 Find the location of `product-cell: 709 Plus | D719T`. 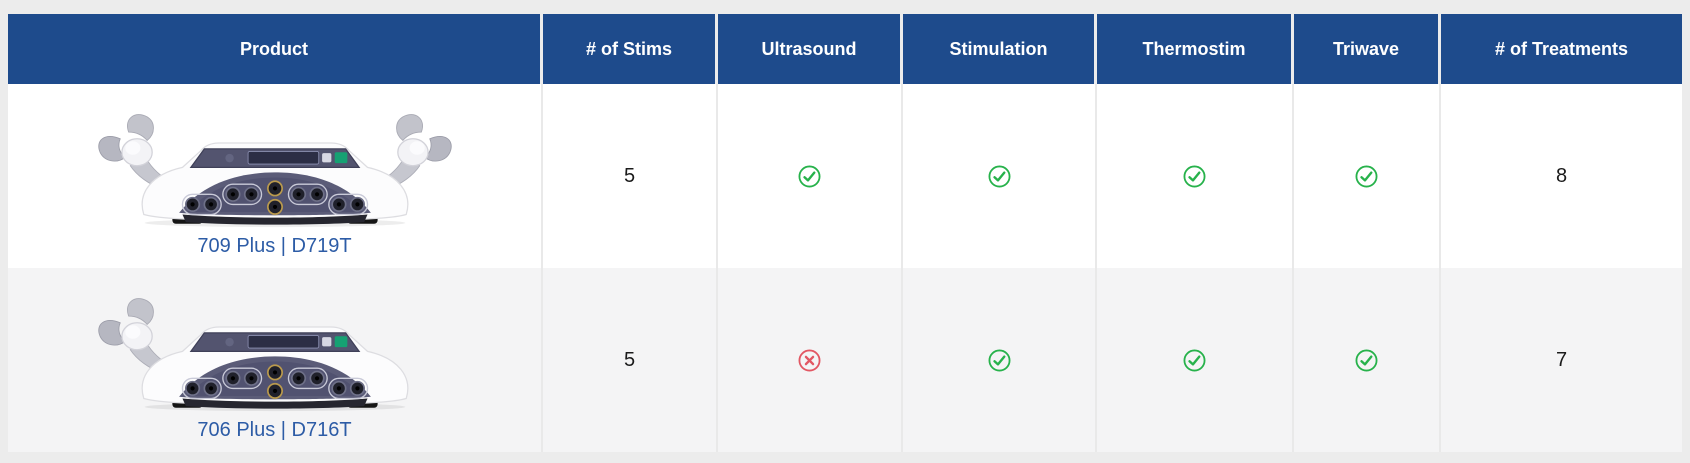

product-cell: 709 Plus | D719T is located at coordinates (275, 176).